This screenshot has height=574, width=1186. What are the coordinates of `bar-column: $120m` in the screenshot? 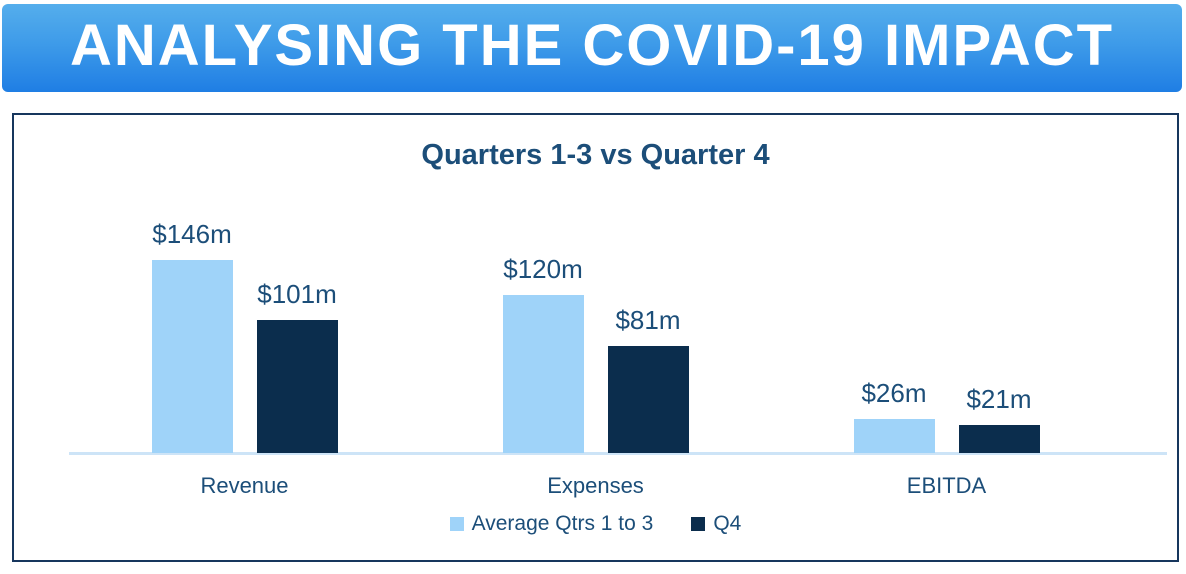 It's located at (543, 353).